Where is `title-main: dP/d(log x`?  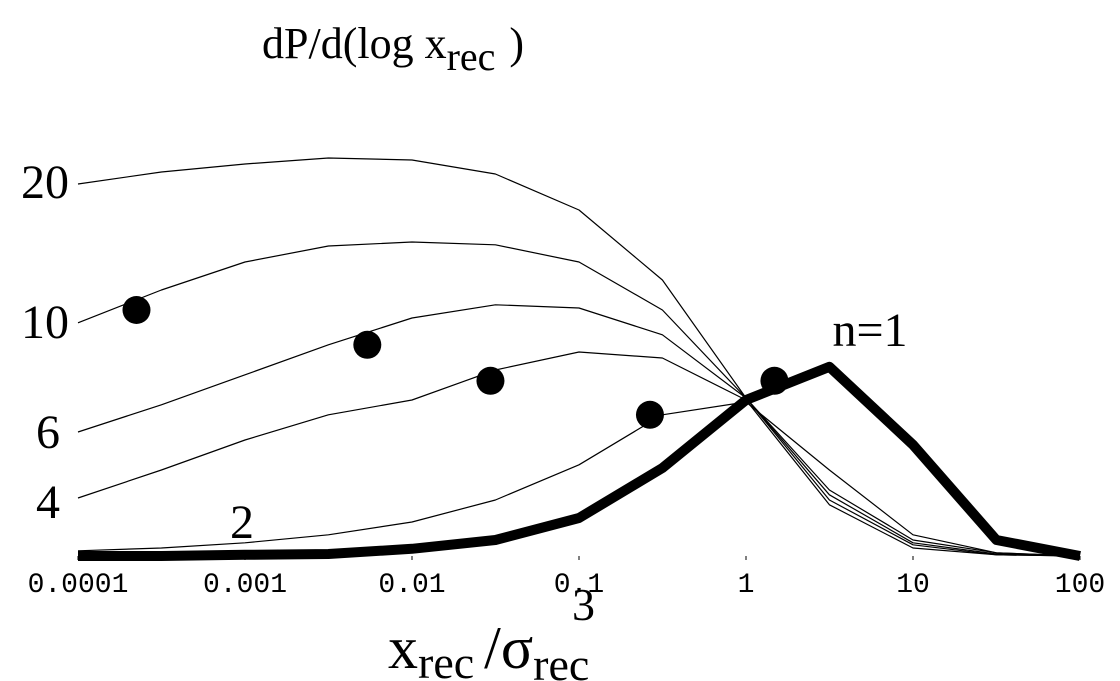
title-main: dP/d(log x is located at coordinates (354, 43).